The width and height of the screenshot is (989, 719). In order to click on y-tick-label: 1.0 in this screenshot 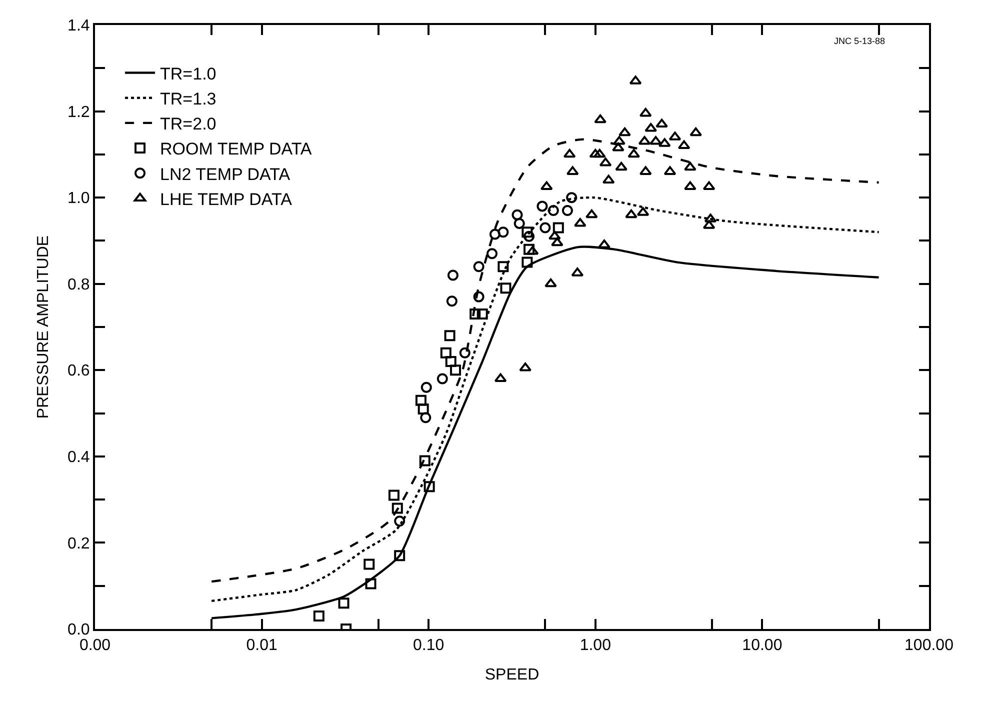, I will do `click(79, 199)`.